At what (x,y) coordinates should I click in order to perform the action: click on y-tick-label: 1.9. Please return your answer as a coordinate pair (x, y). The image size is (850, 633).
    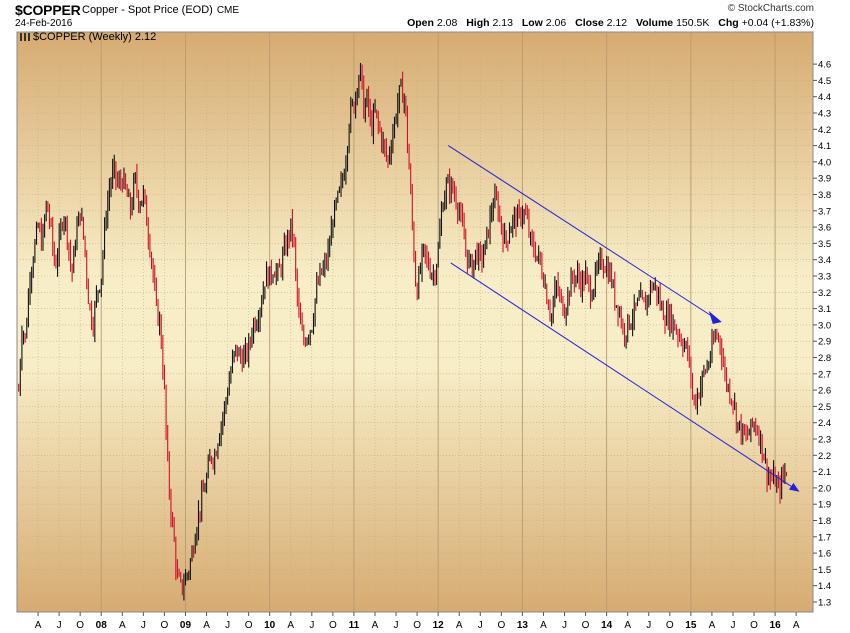
    Looking at the image, I should click on (824, 505).